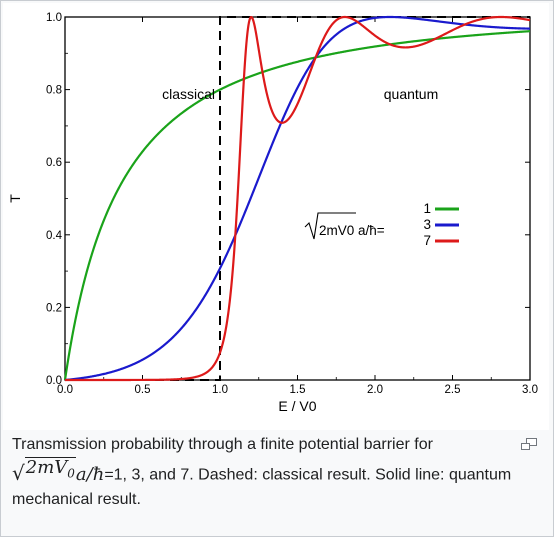  What do you see at coordinates (298, 390) in the screenshot?
I see `x-tick-label: 1.5` at bounding box center [298, 390].